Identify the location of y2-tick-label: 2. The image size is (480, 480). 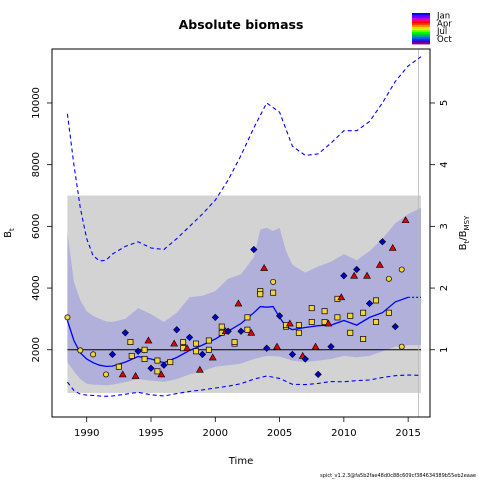
(444, 288).